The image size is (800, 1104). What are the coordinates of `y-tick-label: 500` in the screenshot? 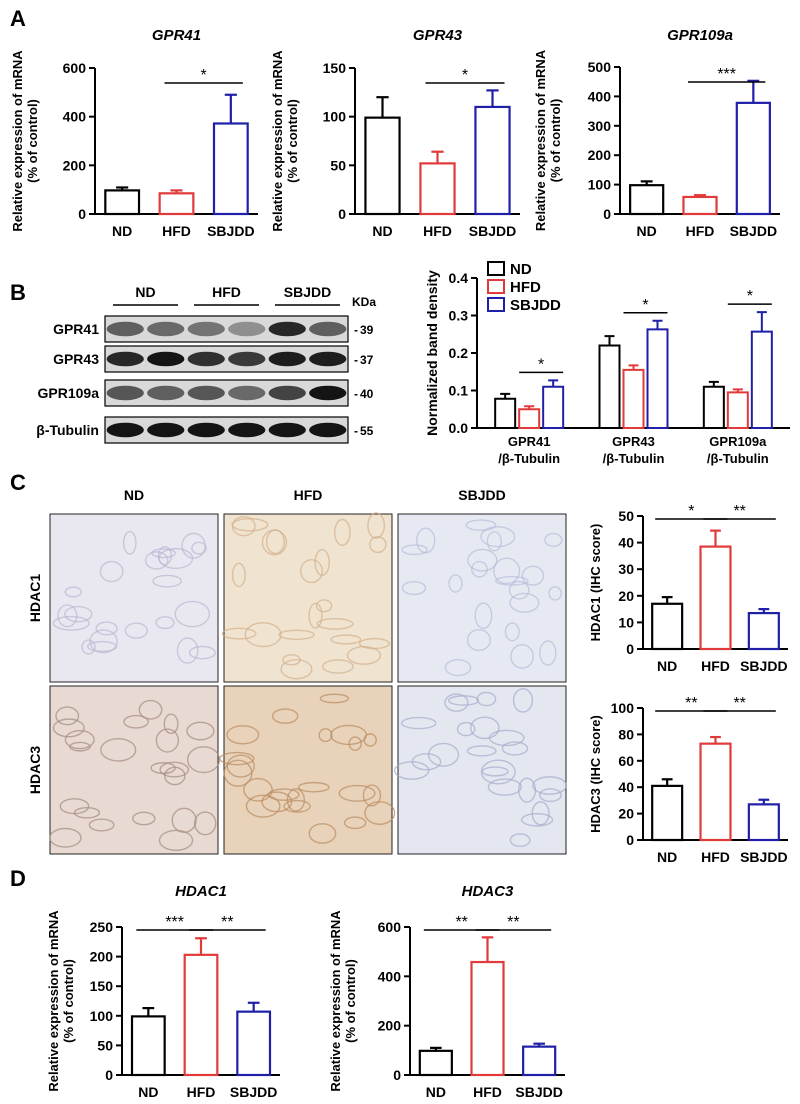 It's located at (600, 67).